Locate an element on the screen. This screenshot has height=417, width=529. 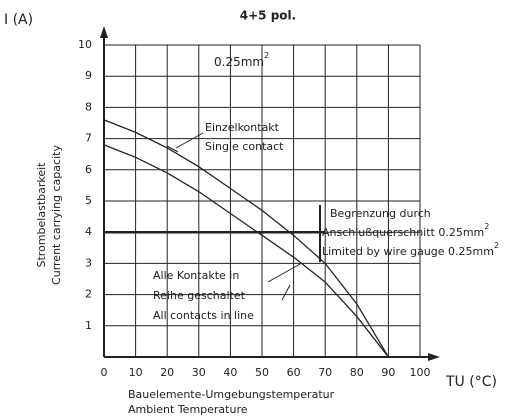
annotation-text: All contacts in line is located at coordinates (203, 315).